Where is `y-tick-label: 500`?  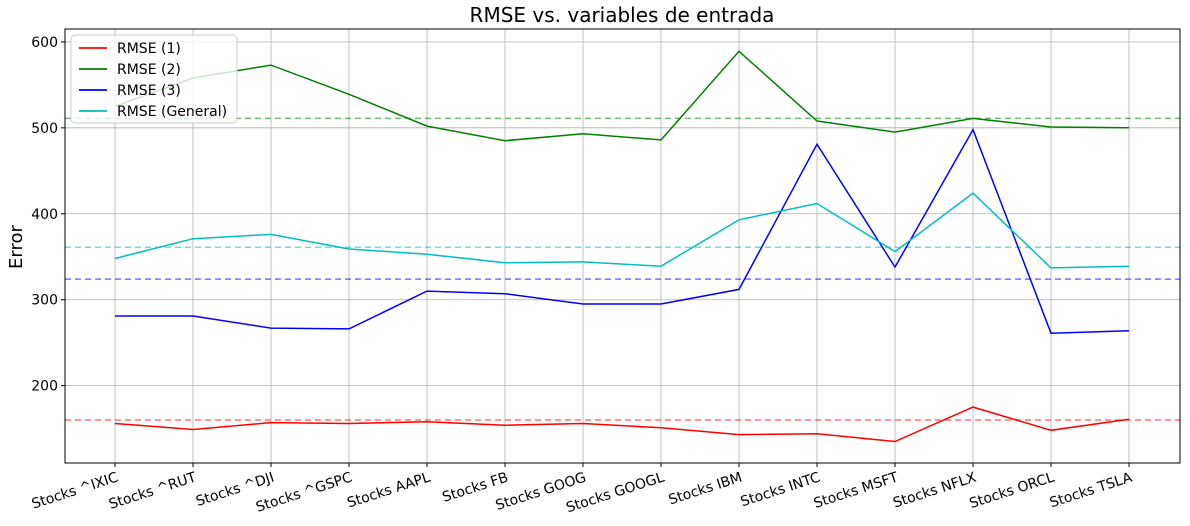
y-tick-label: 500 is located at coordinates (44, 129).